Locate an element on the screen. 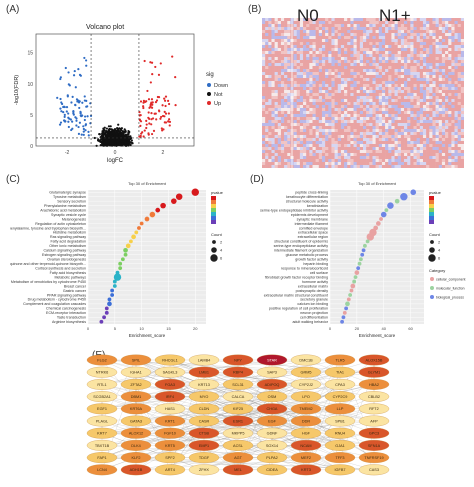 This screenshot has width=474, height=487. volcano-legend-dot-up is located at coordinates (209, 103).